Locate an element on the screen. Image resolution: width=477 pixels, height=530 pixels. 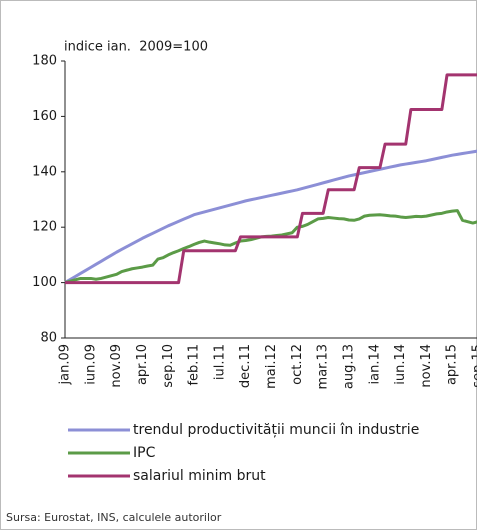
x-tick-label: ian.14 is located at coordinates (374, 364).